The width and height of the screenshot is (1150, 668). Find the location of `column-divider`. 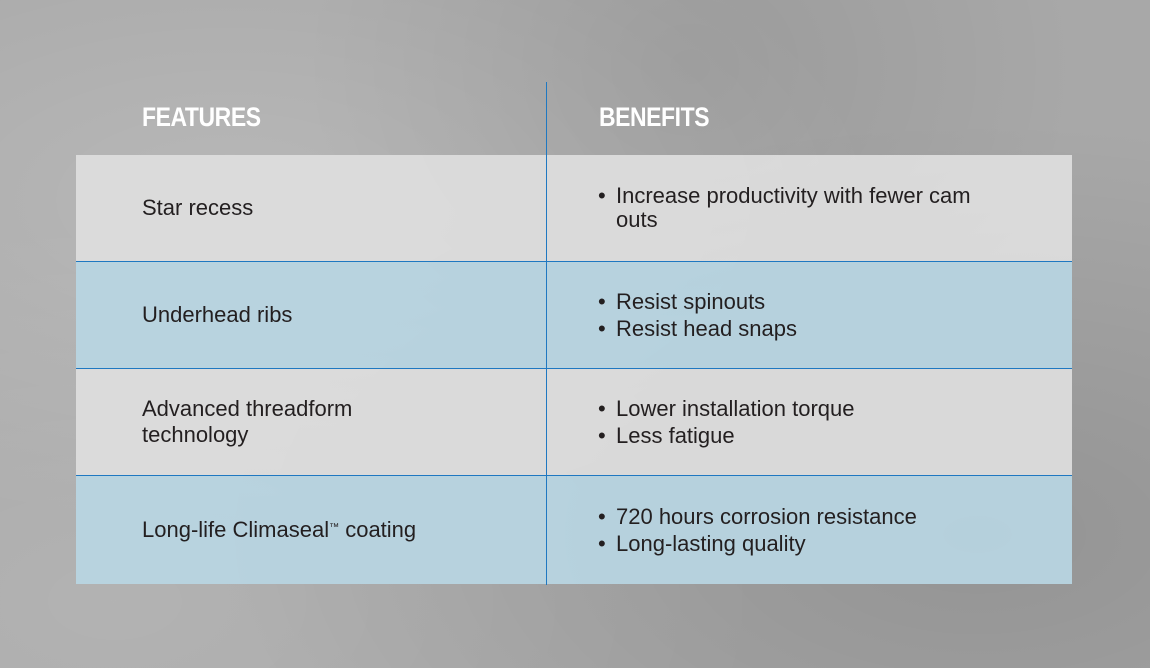

column-divider is located at coordinates (546, 333).